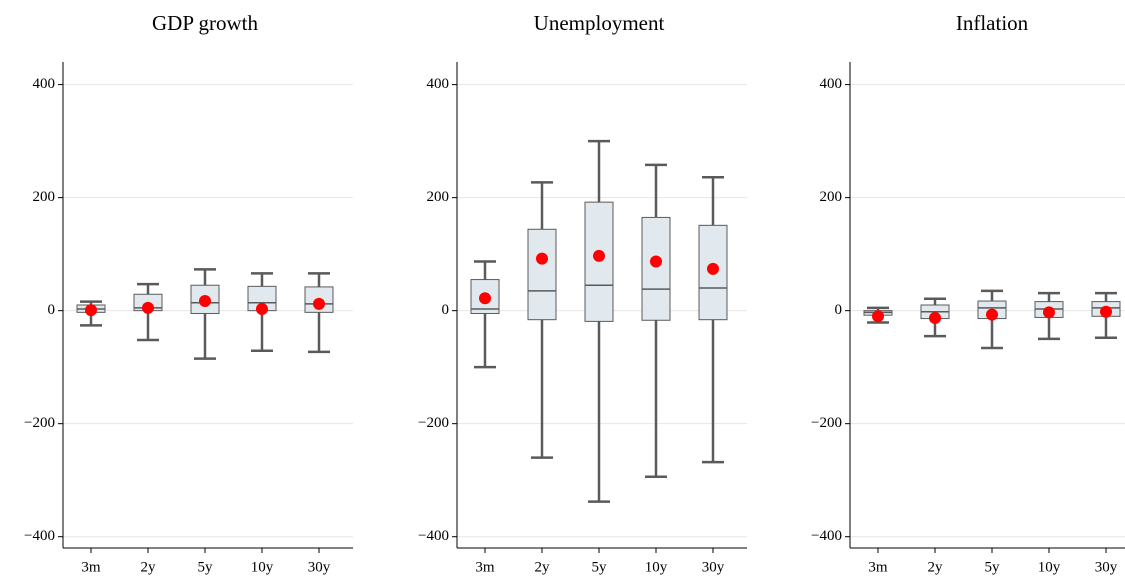 This screenshot has height=583, width=1125. What do you see at coordinates (205, 23) in the screenshot?
I see `chart-title: GDP growth` at bounding box center [205, 23].